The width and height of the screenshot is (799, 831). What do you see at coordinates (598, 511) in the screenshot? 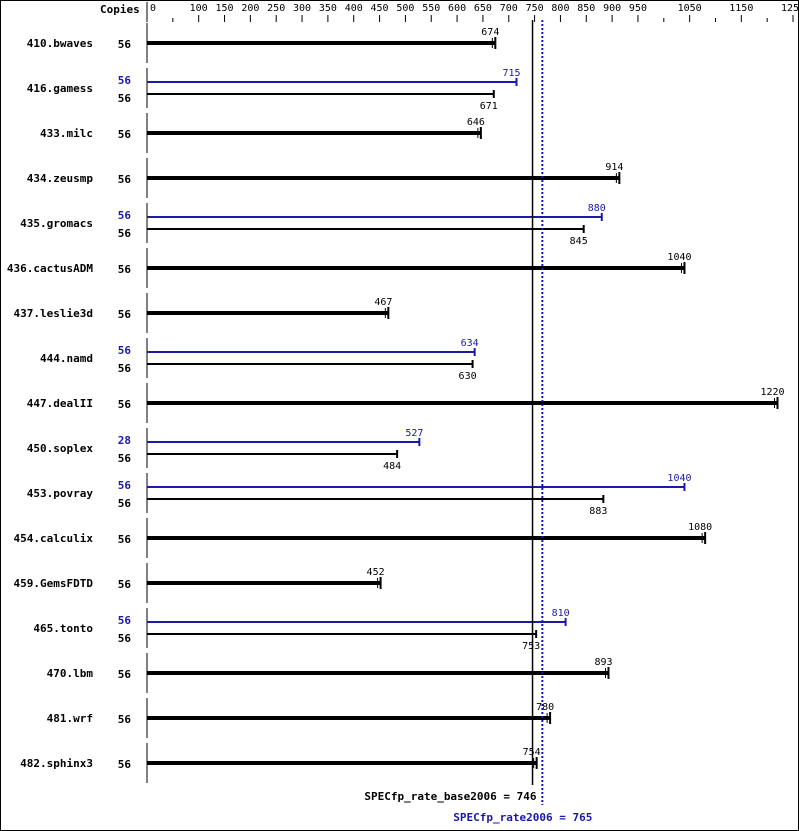
I see `base-value-label: 883` at bounding box center [598, 511].